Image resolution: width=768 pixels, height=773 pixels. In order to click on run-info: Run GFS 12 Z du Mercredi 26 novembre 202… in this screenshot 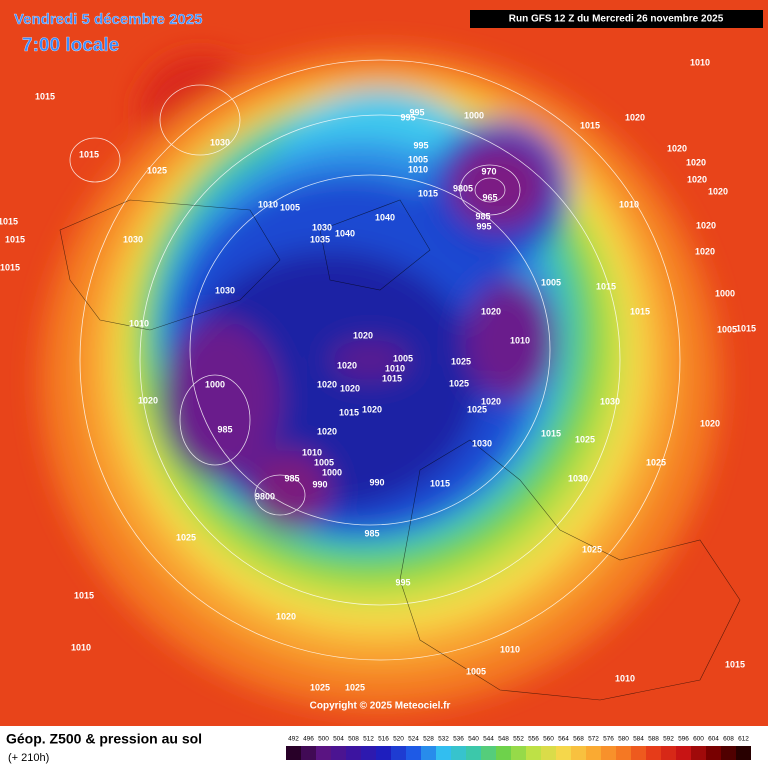, I will do `click(616, 19)`.